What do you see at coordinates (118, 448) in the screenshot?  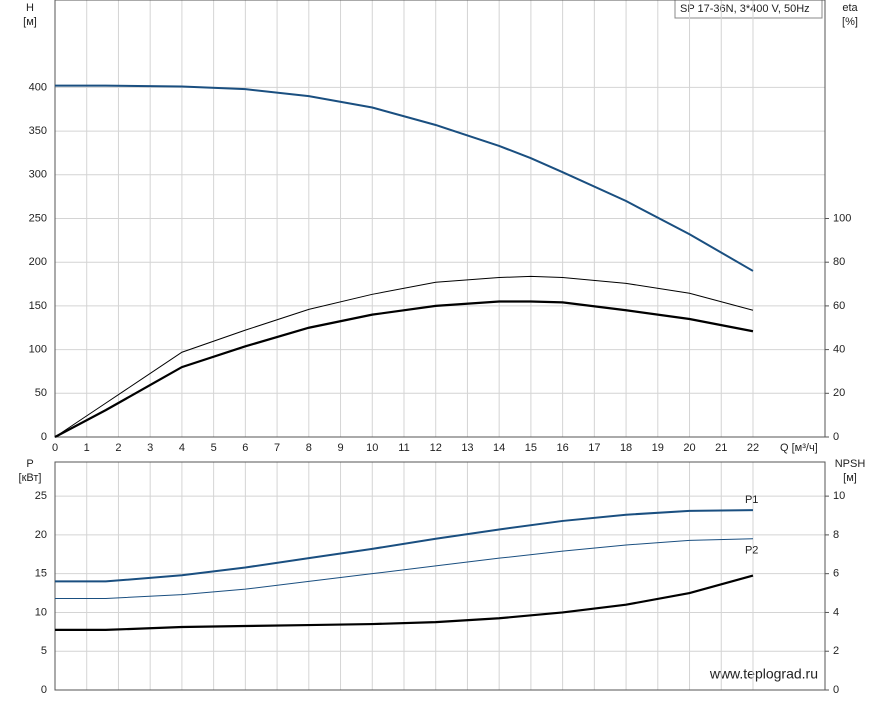 I see `x-tick-label: 2` at bounding box center [118, 448].